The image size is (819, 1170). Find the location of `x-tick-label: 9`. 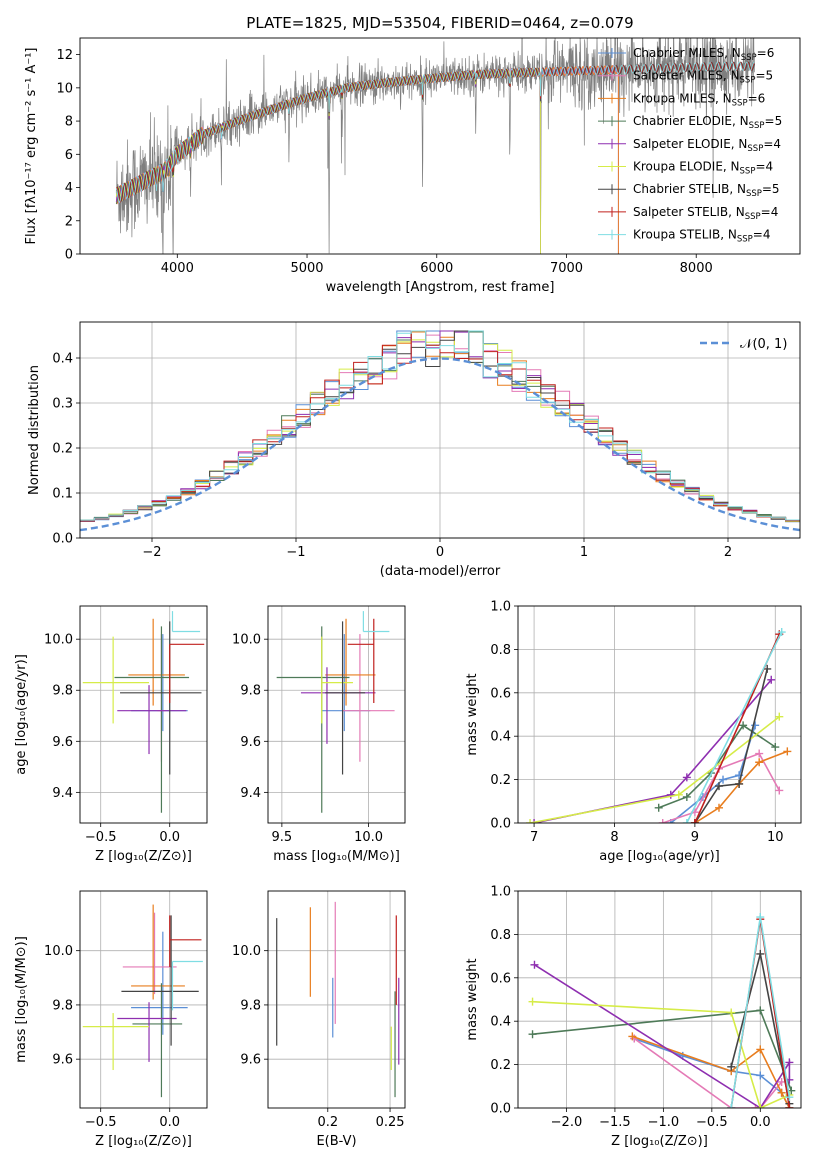

x-tick-label: 9 is located at coordinates (695, 837).